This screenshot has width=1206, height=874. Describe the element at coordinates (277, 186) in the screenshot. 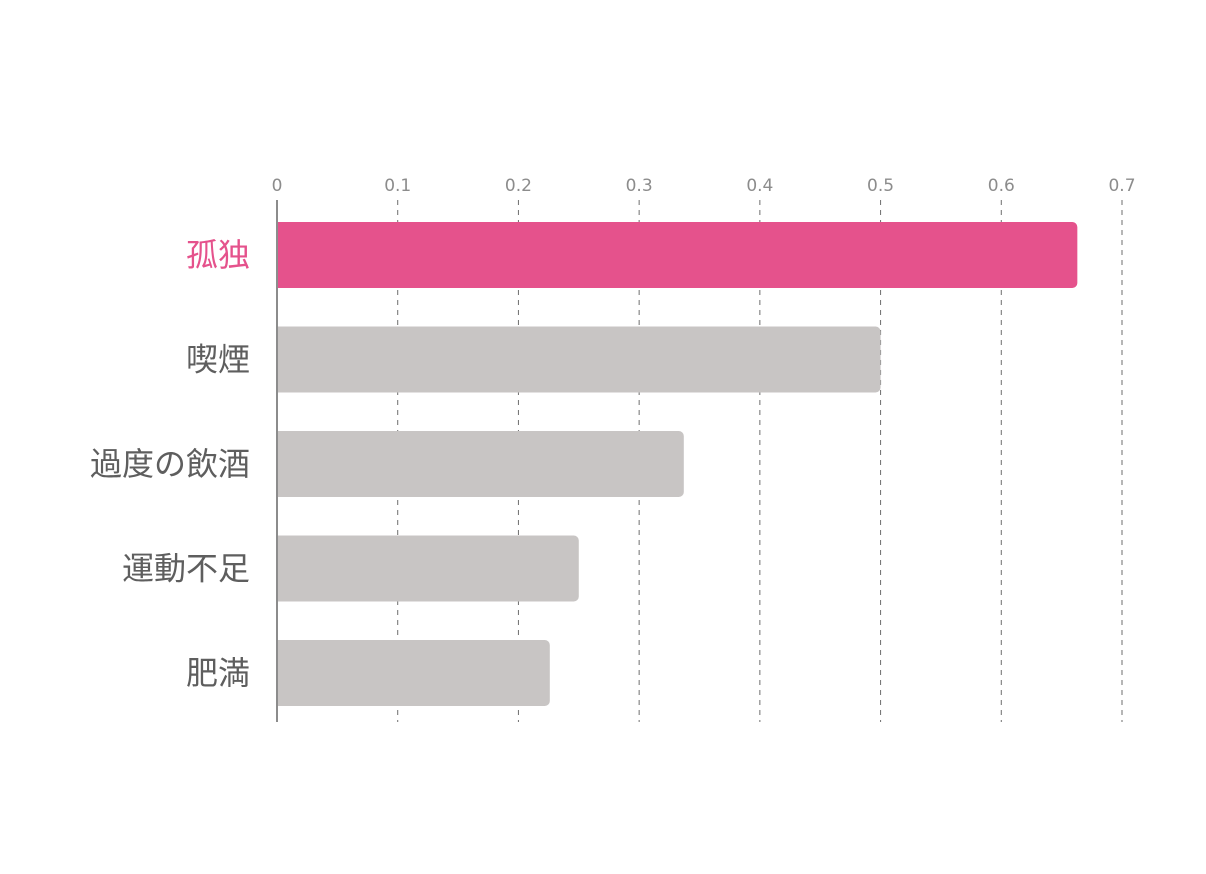

I see `x-tick-label: 0` at that location.